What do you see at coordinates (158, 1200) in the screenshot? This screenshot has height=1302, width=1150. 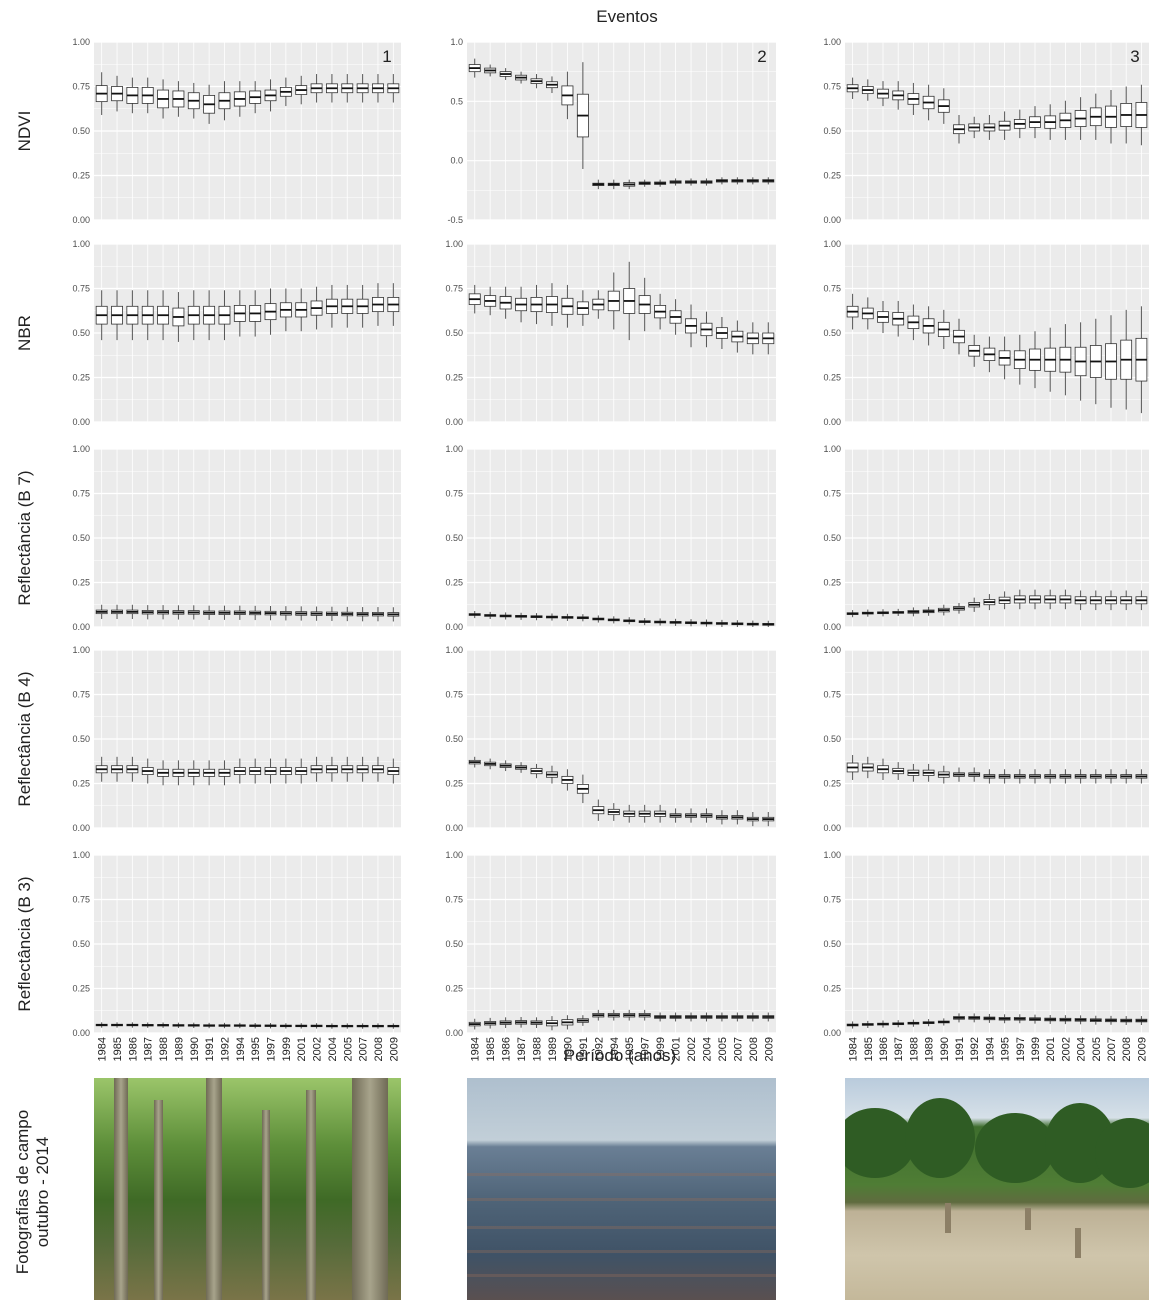 I see `tree-trunk` at bounding box center [158, 1200].